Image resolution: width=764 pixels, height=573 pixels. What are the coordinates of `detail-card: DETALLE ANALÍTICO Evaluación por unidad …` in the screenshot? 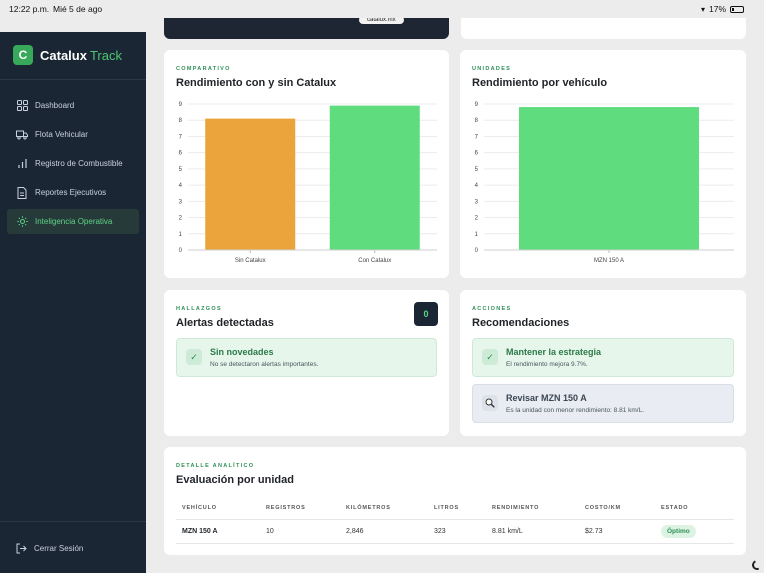 It's located at (455, 501).